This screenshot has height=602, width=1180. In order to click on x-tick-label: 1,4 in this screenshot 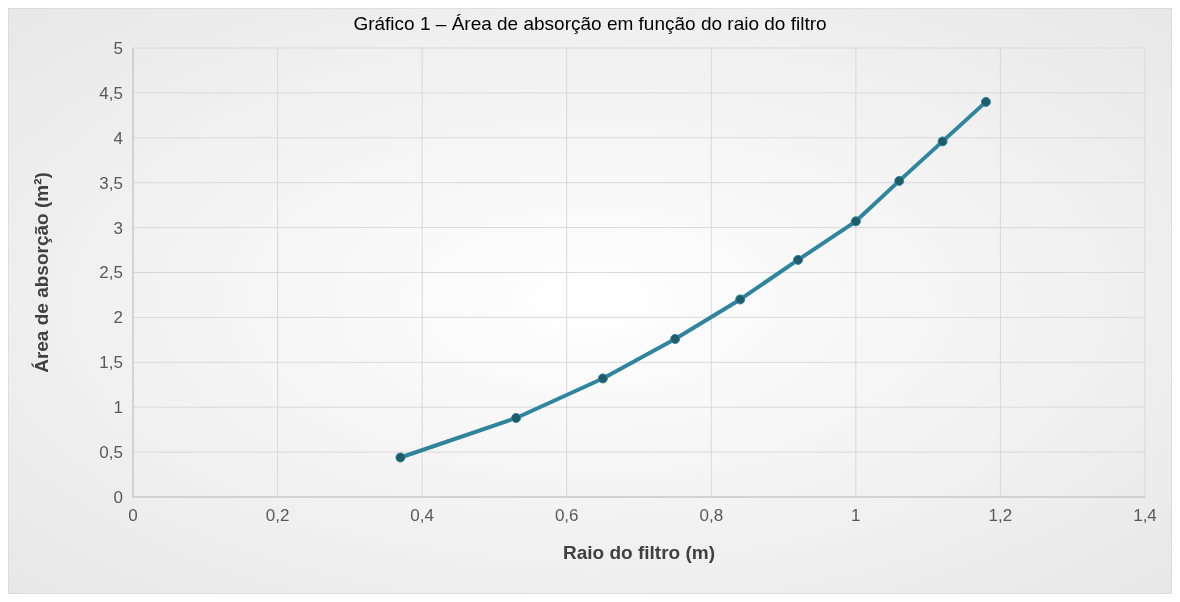, I will do `click(1145, 515)`.